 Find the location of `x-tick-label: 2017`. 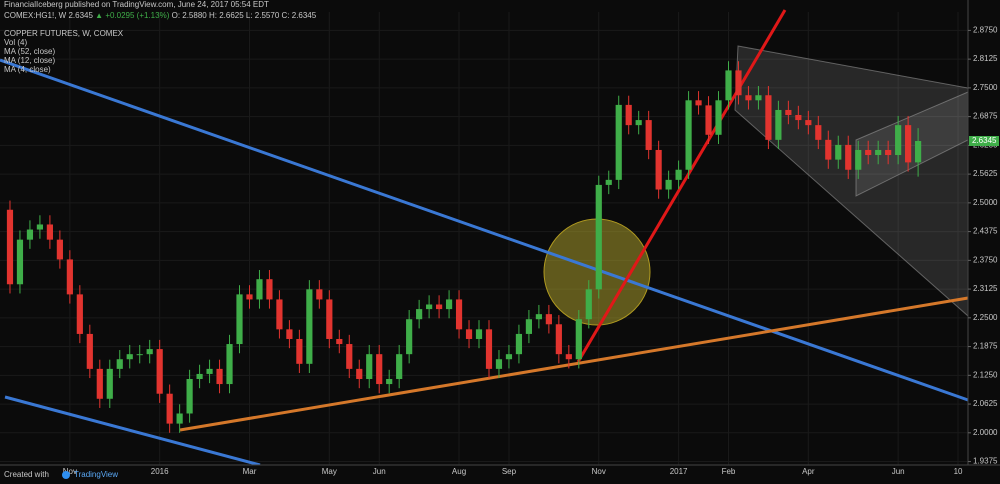

x-tick-label: 2017 is located at coordinates (679, 471).